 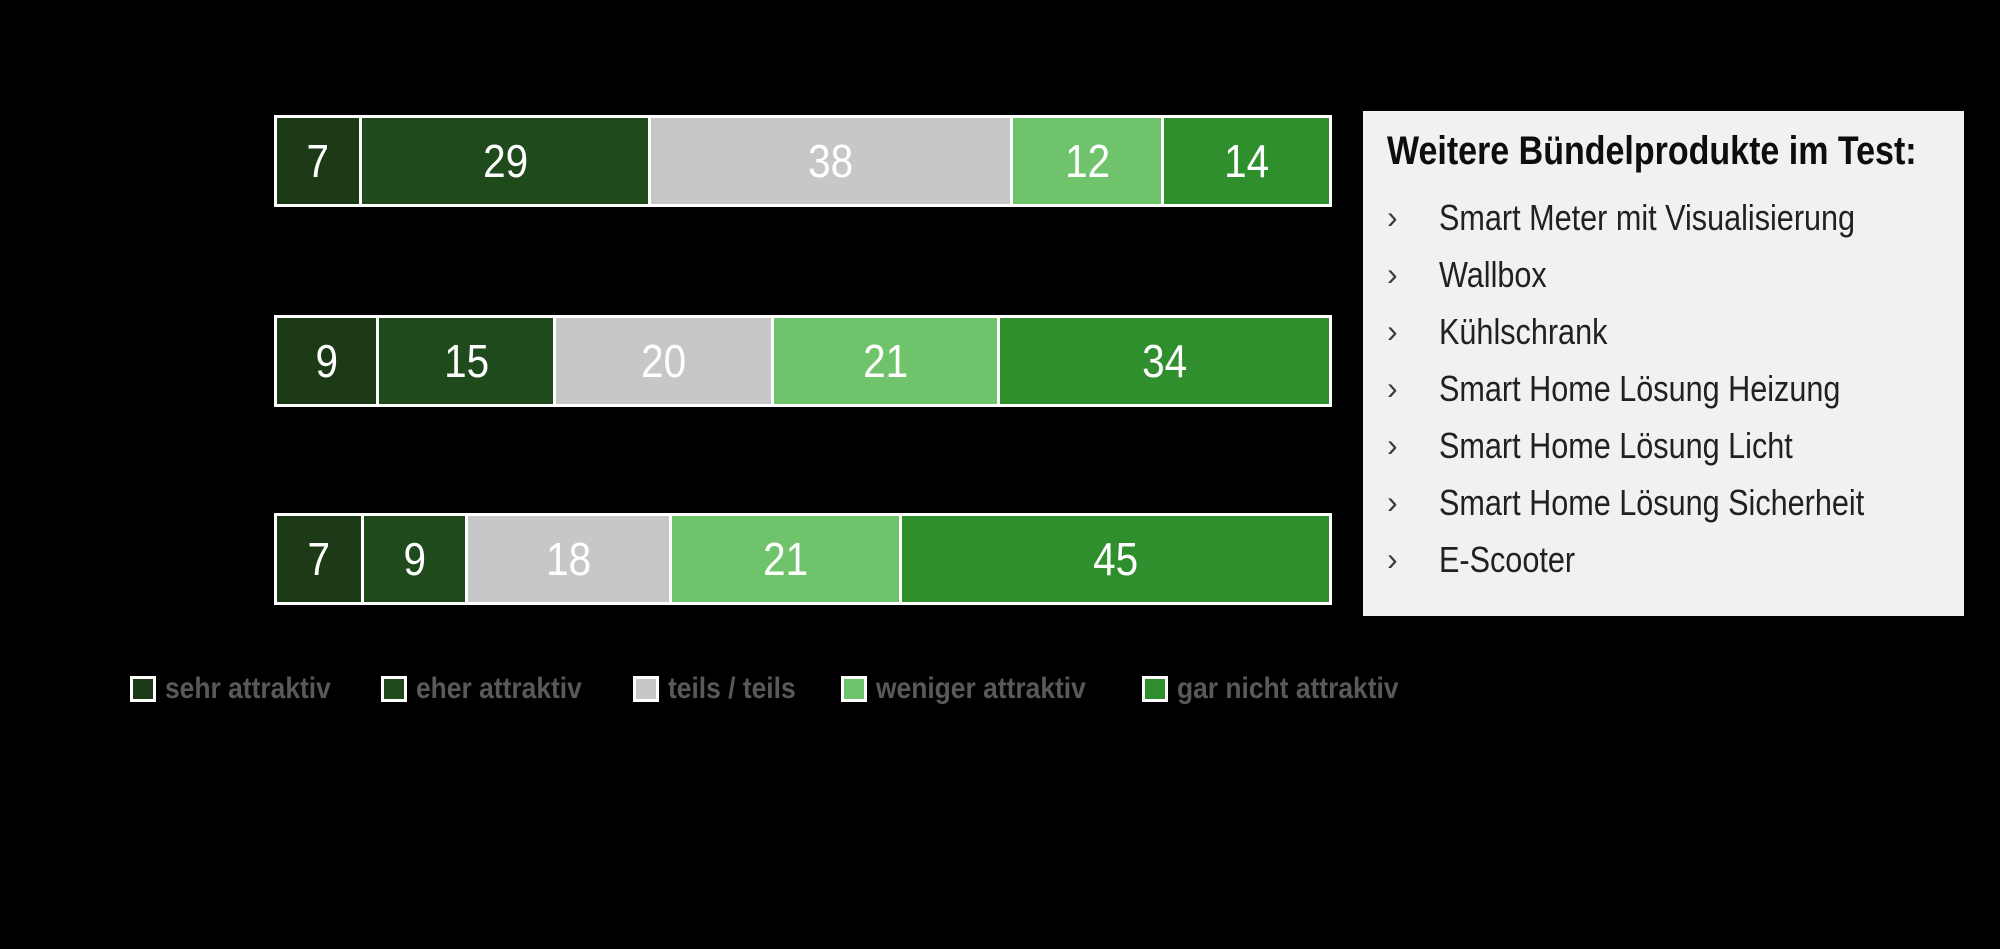 I want to click on legend-item: eher attraktiv, so click(x=492, y=689).